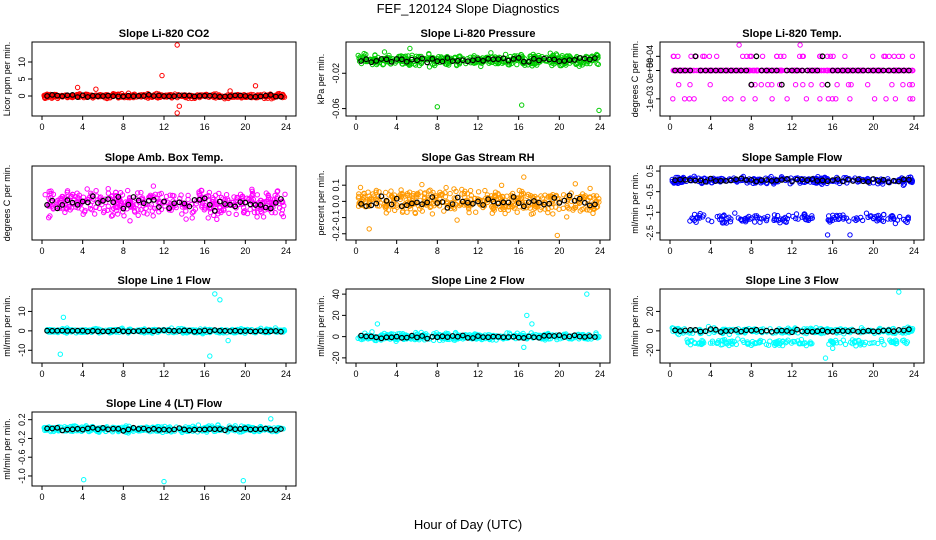 Image resolution: width=936 pixels, height=540 pixels. What do you see at coordinates (22, 350) in the screenshot?
I see `y-tick-label: -10` at bounding box center [22, 350].